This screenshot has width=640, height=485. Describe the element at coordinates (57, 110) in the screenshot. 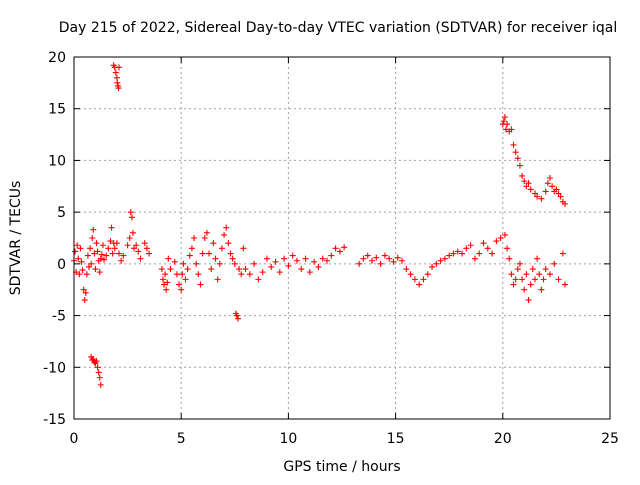

I see `y-tick-label: 15` at that location.